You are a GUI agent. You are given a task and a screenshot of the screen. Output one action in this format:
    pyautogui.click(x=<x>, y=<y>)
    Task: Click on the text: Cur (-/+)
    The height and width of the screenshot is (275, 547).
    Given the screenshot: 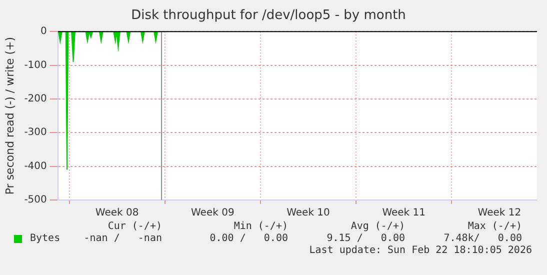 What is the action you would take?
    pyautogui.click(x=135, y=226)
    